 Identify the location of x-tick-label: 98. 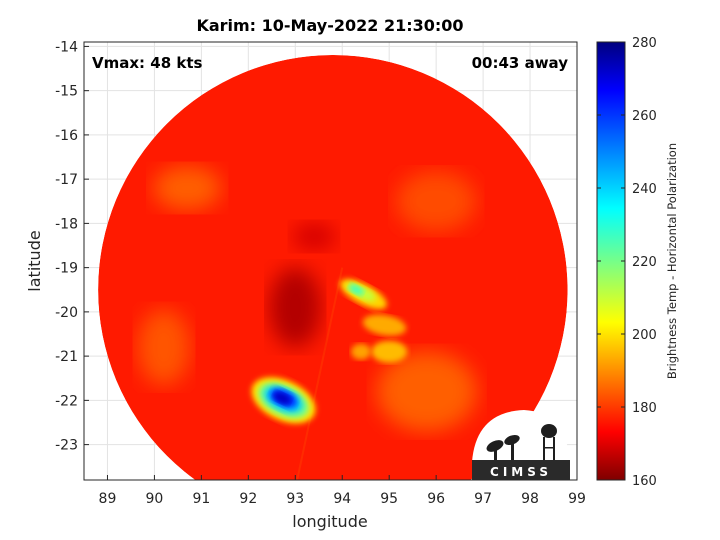
(530, 499).